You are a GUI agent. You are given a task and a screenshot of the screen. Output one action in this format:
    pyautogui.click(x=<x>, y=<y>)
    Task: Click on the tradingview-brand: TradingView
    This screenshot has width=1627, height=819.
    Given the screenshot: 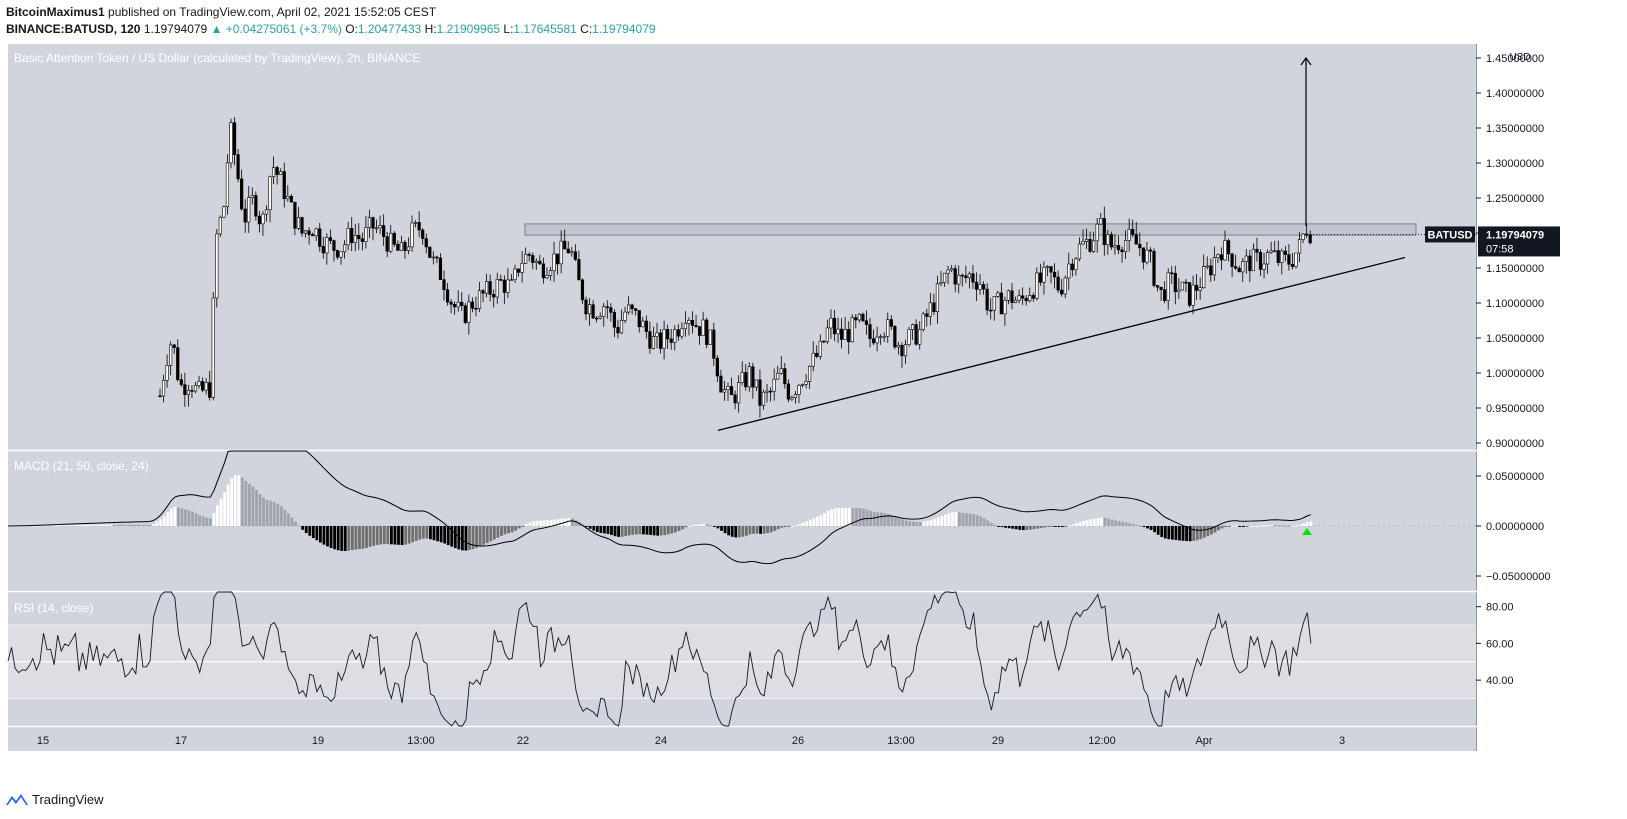 What is the action you would take?
    pyautogui.click(x=68, y=799)
    